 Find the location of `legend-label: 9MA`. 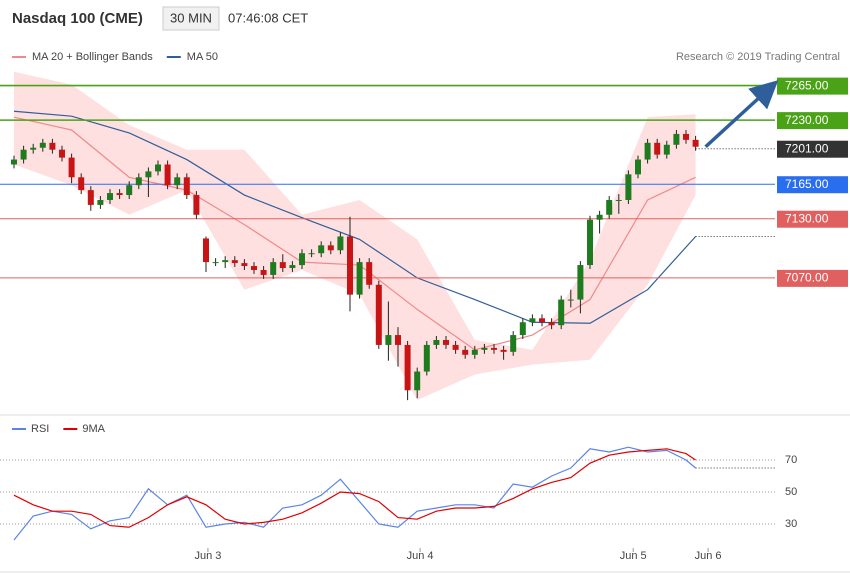

legend-label: 9MA is located at coordinates (93, 429).